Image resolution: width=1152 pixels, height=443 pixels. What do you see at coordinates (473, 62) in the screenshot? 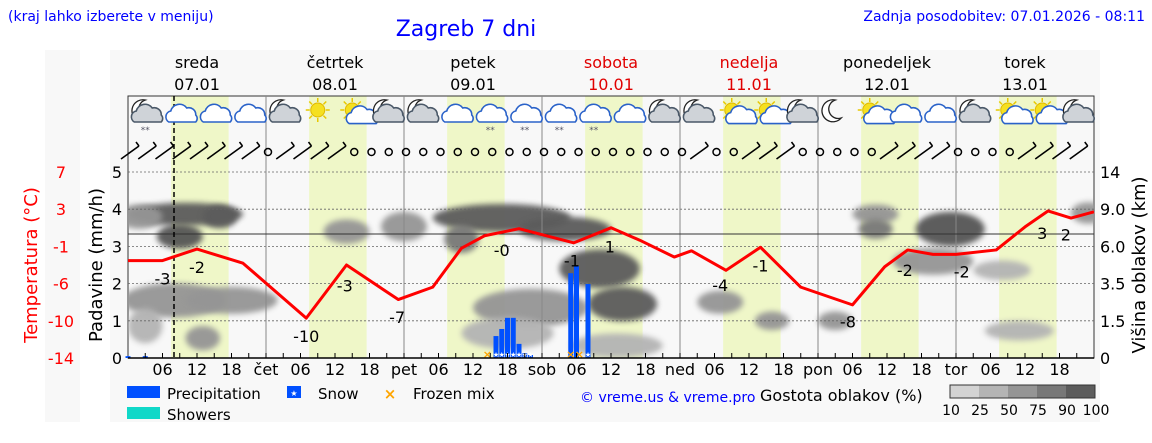
I see `day-name: petek` at bounding box center [473, 62].